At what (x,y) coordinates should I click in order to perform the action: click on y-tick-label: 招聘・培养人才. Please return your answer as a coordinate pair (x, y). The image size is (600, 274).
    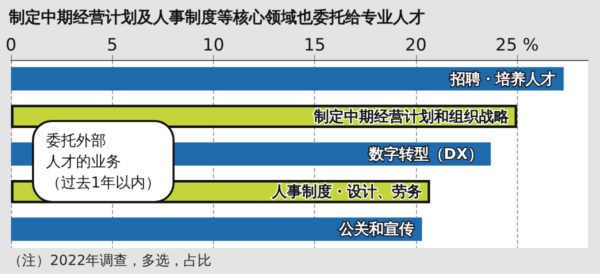
    Looking at the image, I should click on (503, 79).